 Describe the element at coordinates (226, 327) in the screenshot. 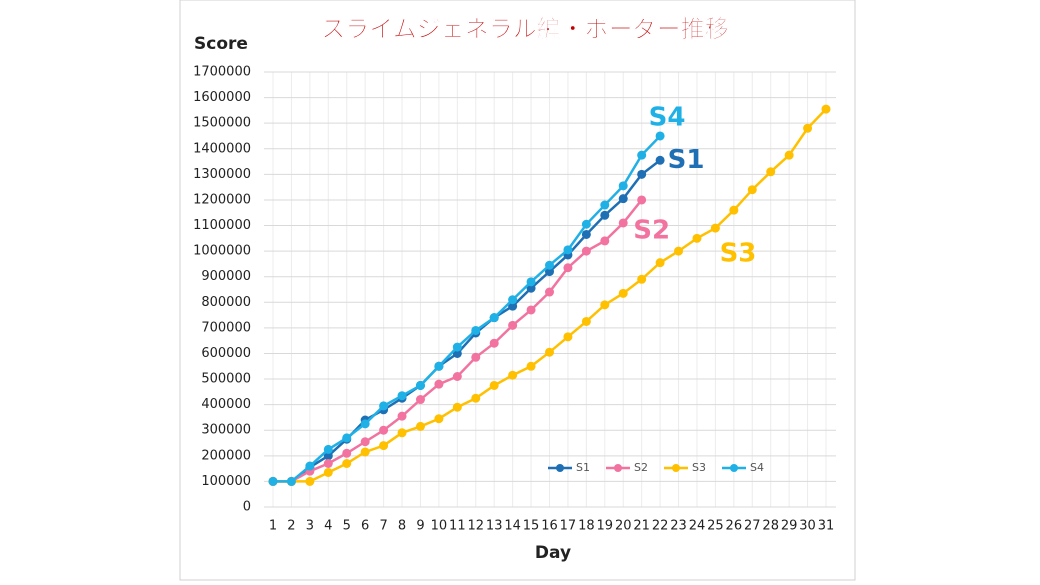

I see `y-tick-label: 700000` at that location.